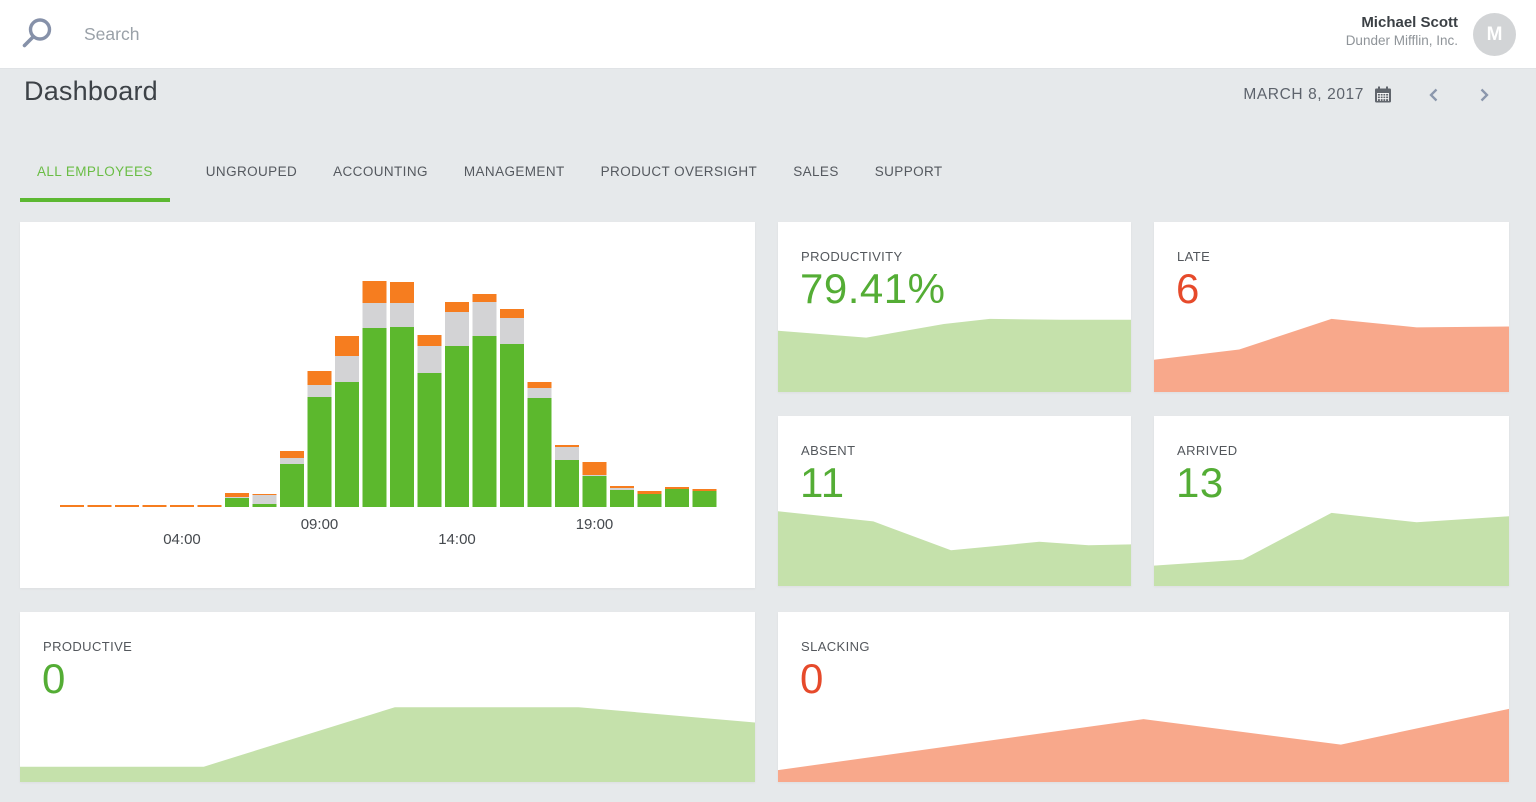 The image size is (1536, 802). I want to click on tab-all-employees: ALL EMPLOYEES, so click(95, 181).